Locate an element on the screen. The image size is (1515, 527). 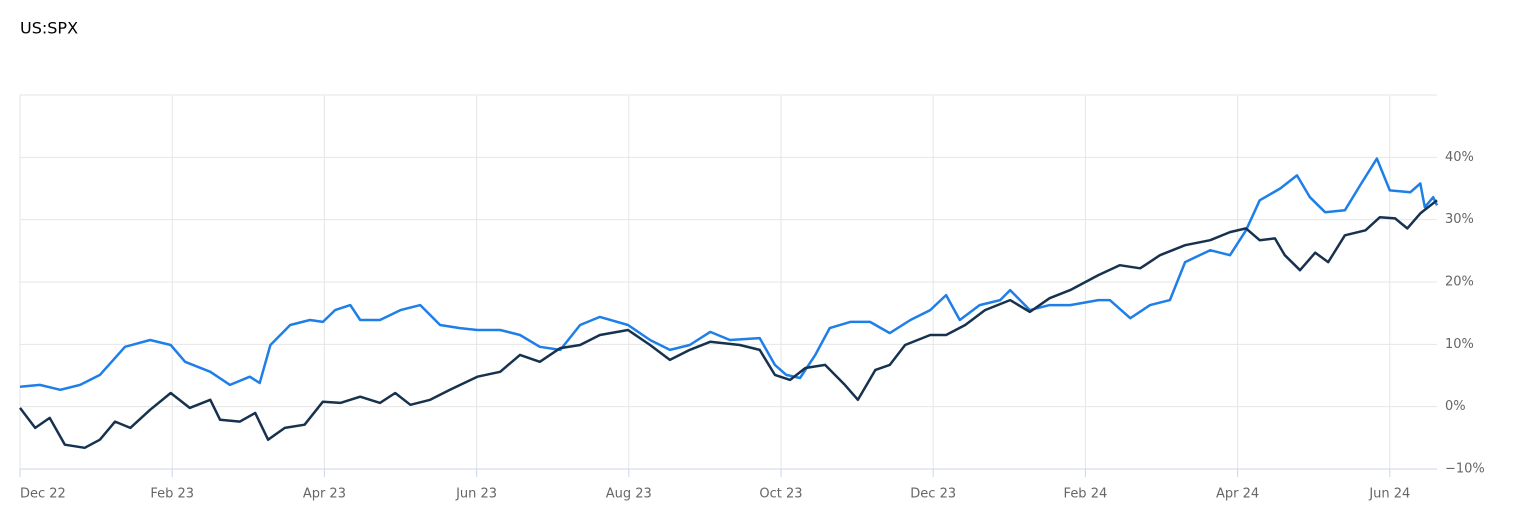
y-tick-label: 30% is located at coordinates (1459, 219).